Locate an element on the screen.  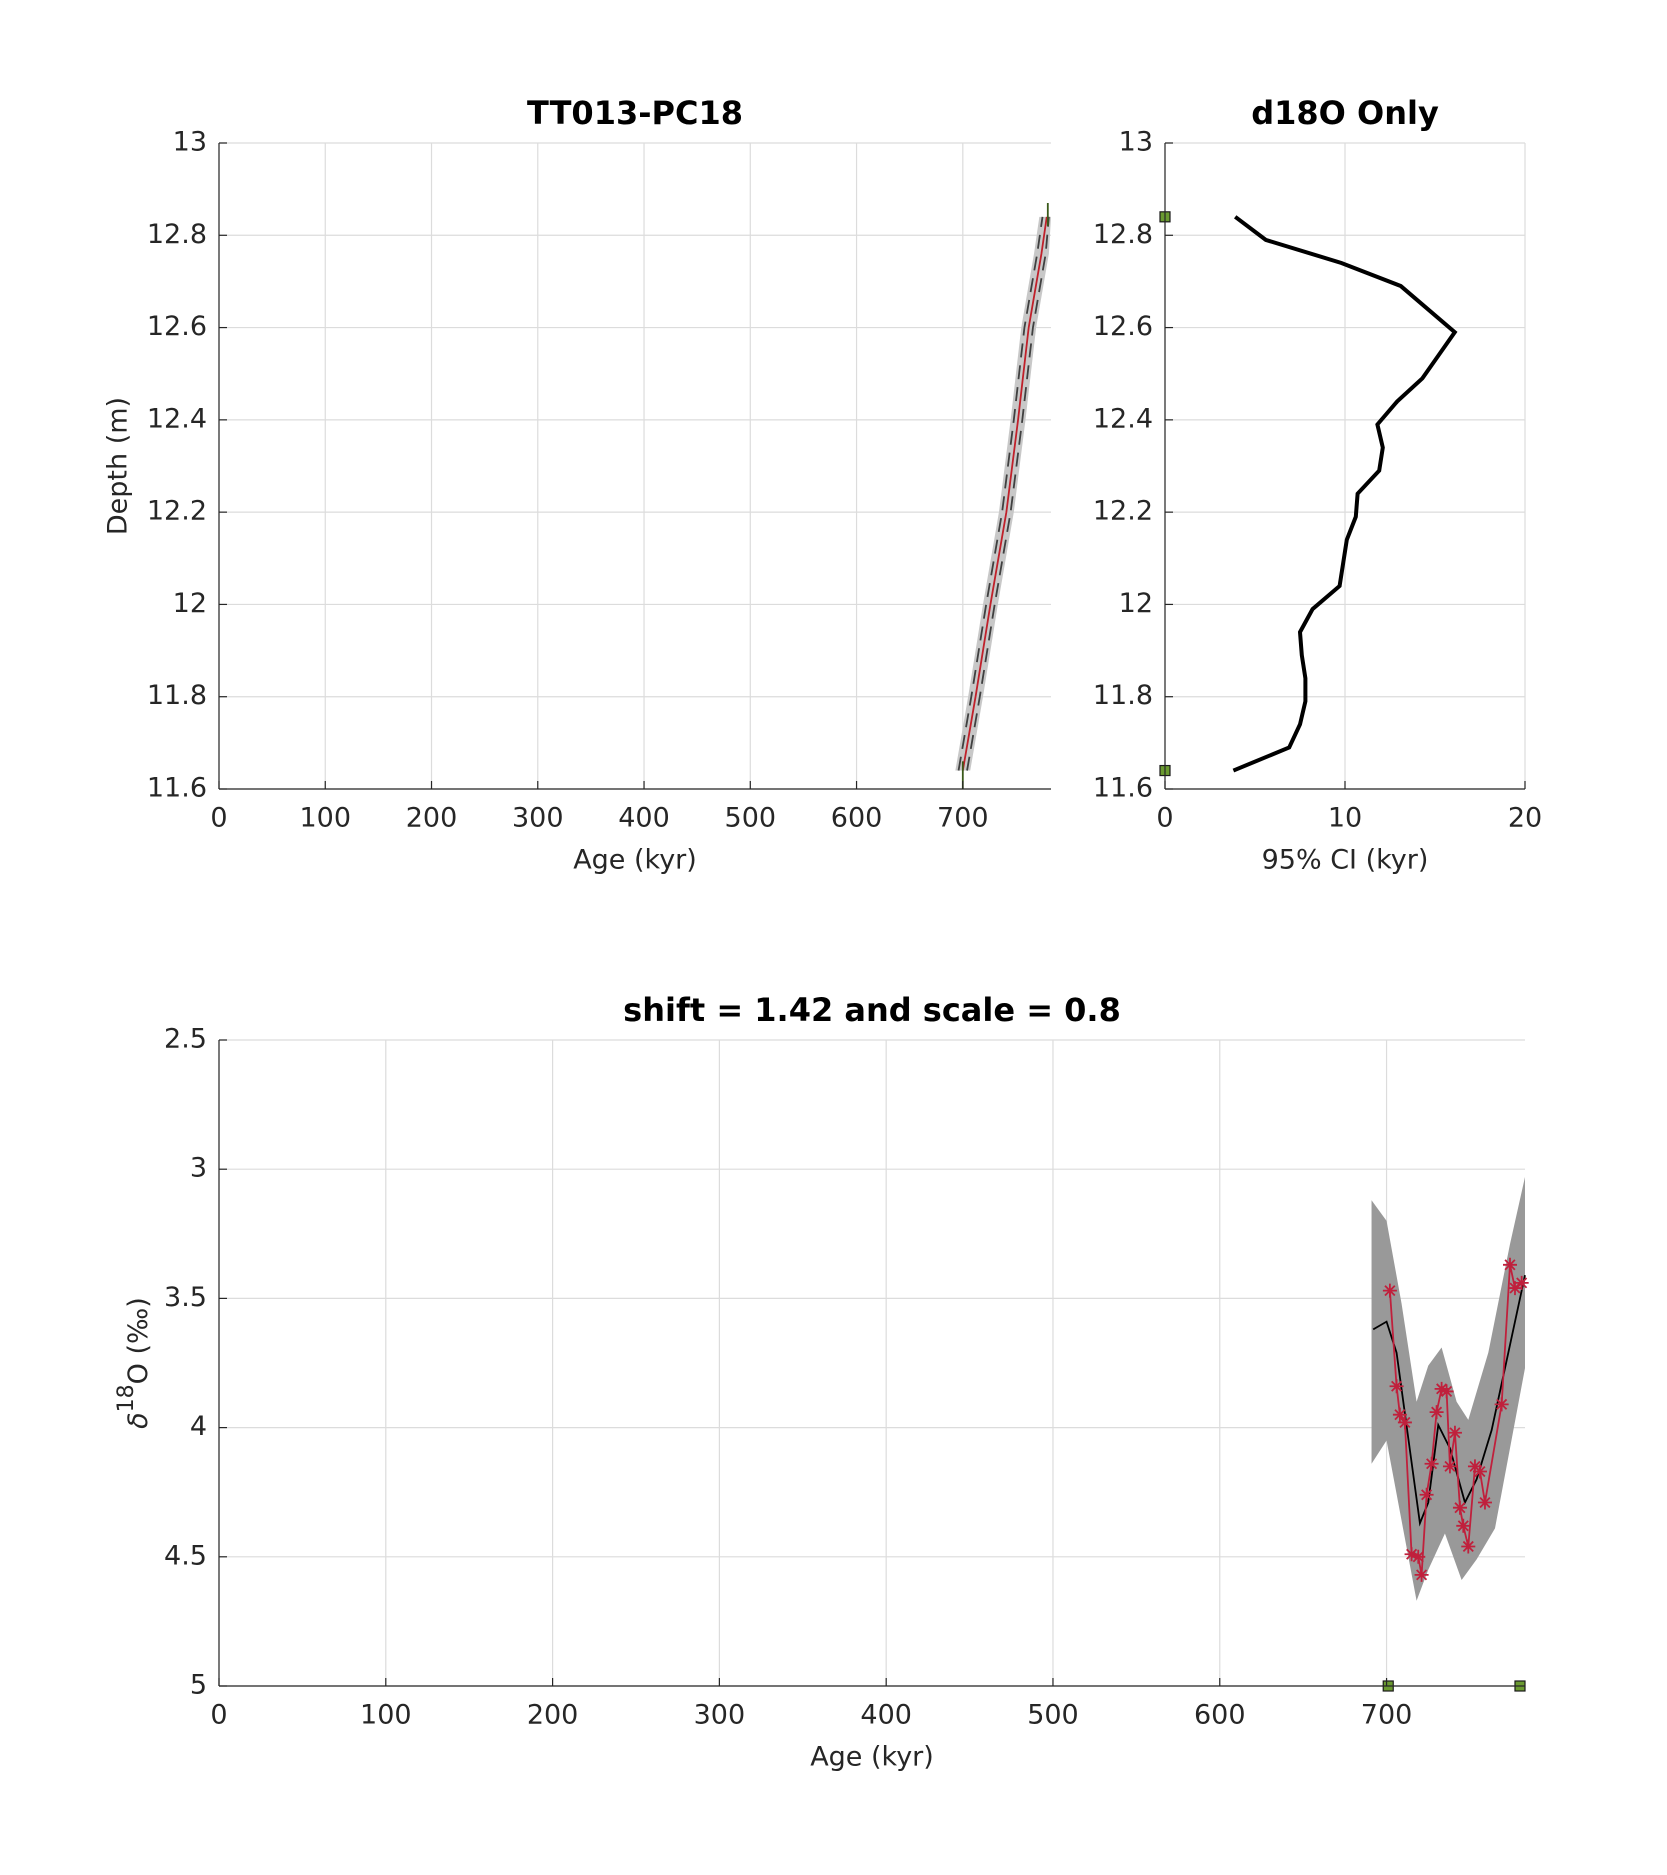
confidence-band is located at coordinates (1003, 493).